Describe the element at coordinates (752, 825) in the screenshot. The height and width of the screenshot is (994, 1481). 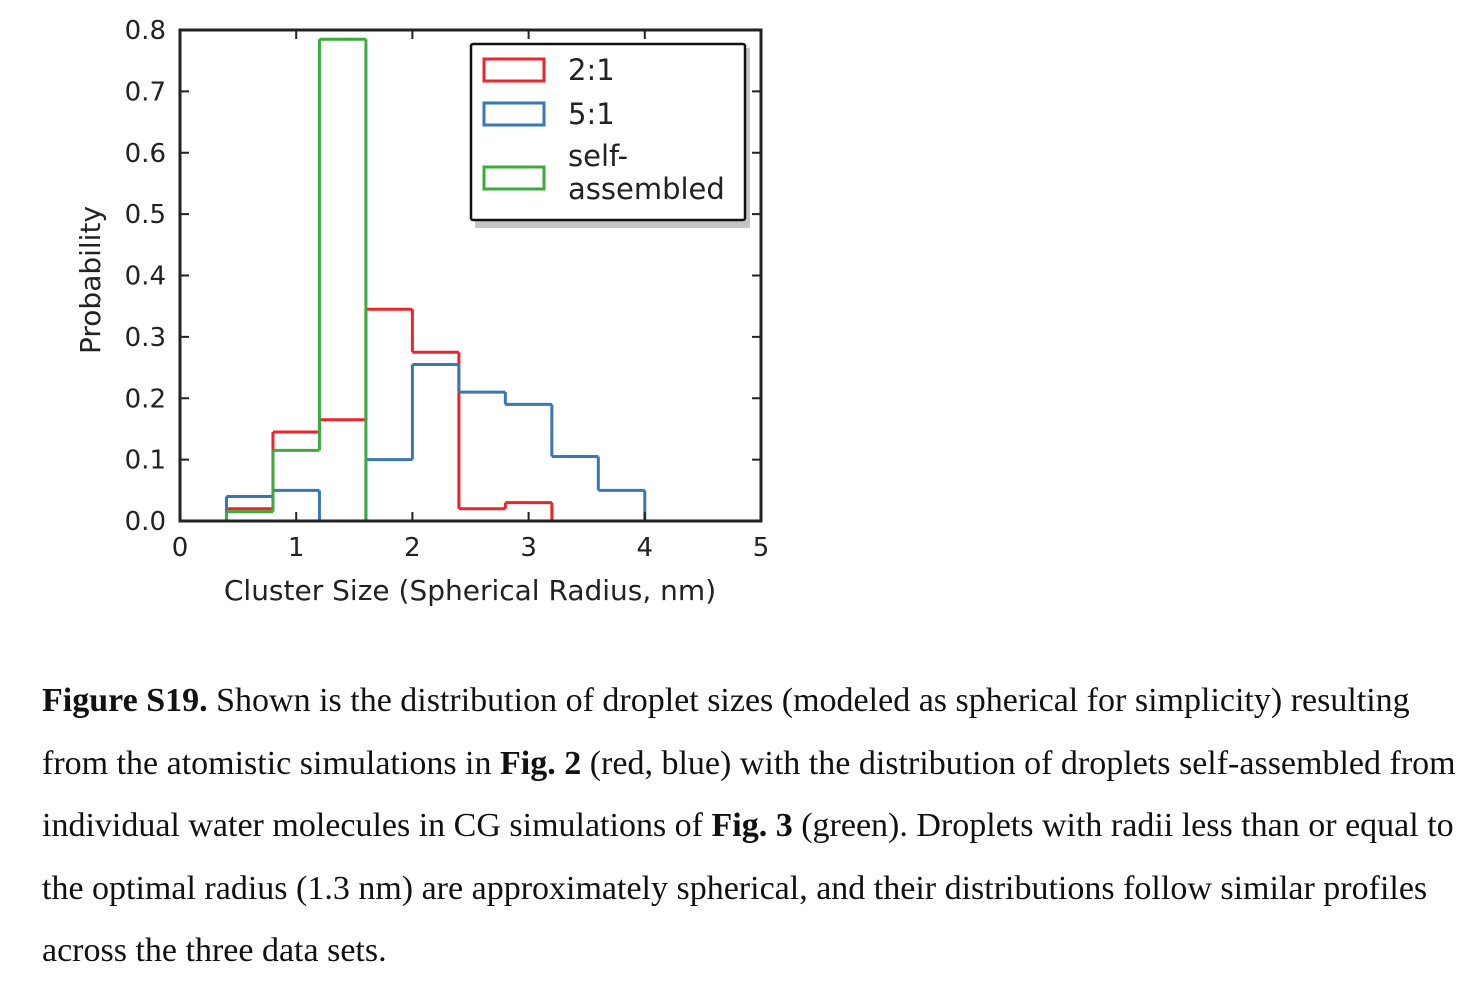
I see `caption-fig3-ref: Fig. 3` at that location.